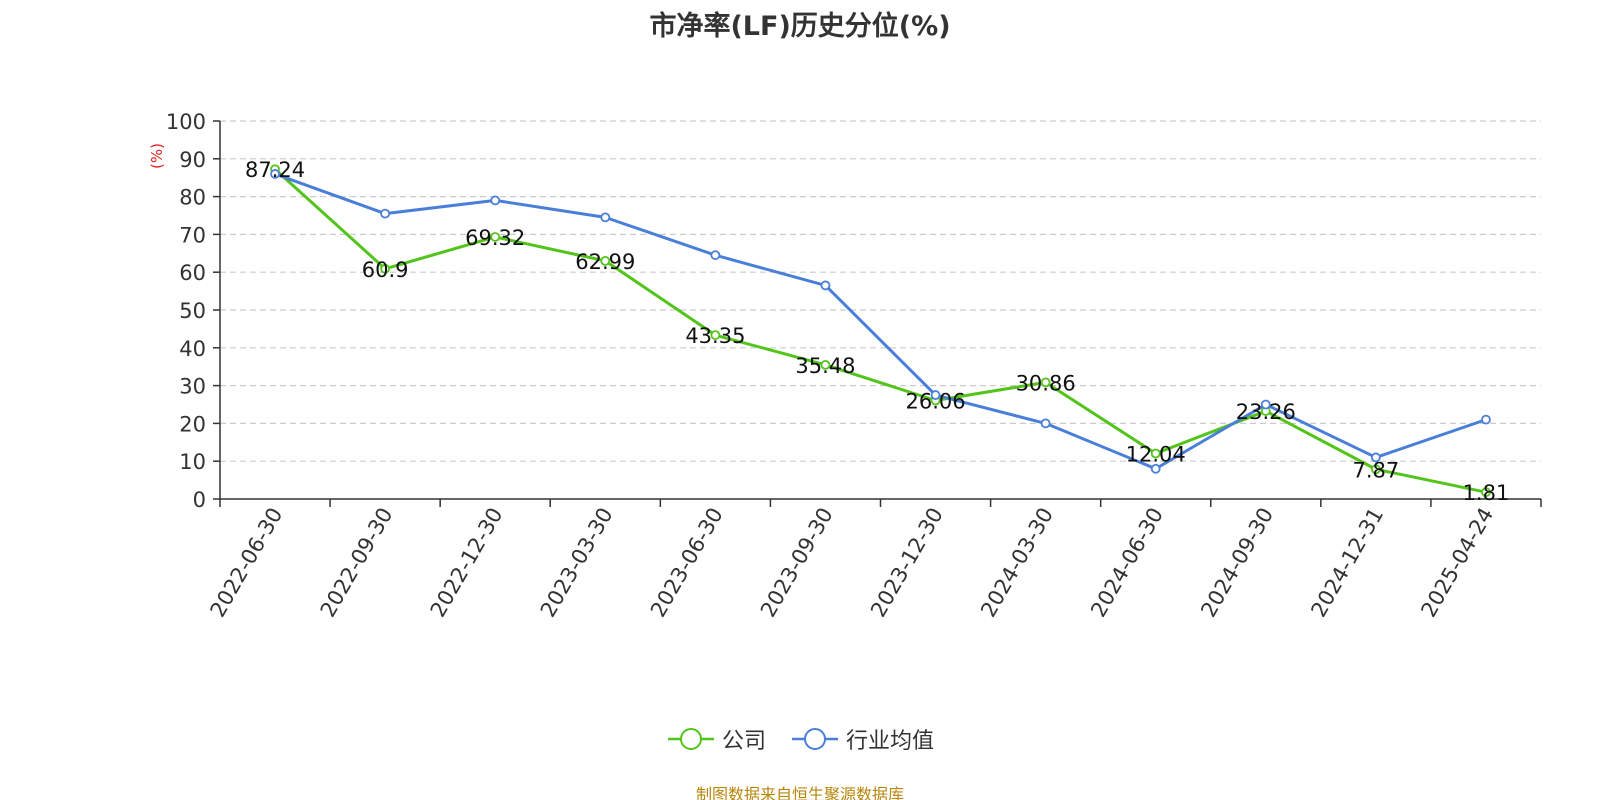 Image resolution: width=1600 pixels, height=800 pixels. Describe the element at coordinates (192, 387) in the screenshot. I see `y-tick-label: 30` at that location.